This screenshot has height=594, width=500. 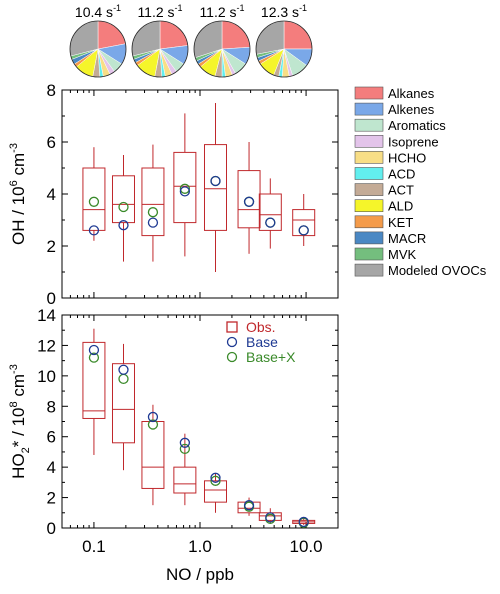 What do you see at coordinates (200, 574) in the screenshot?
I see `x-axis-label: NO / ppb` at bounding box center [200, 574].